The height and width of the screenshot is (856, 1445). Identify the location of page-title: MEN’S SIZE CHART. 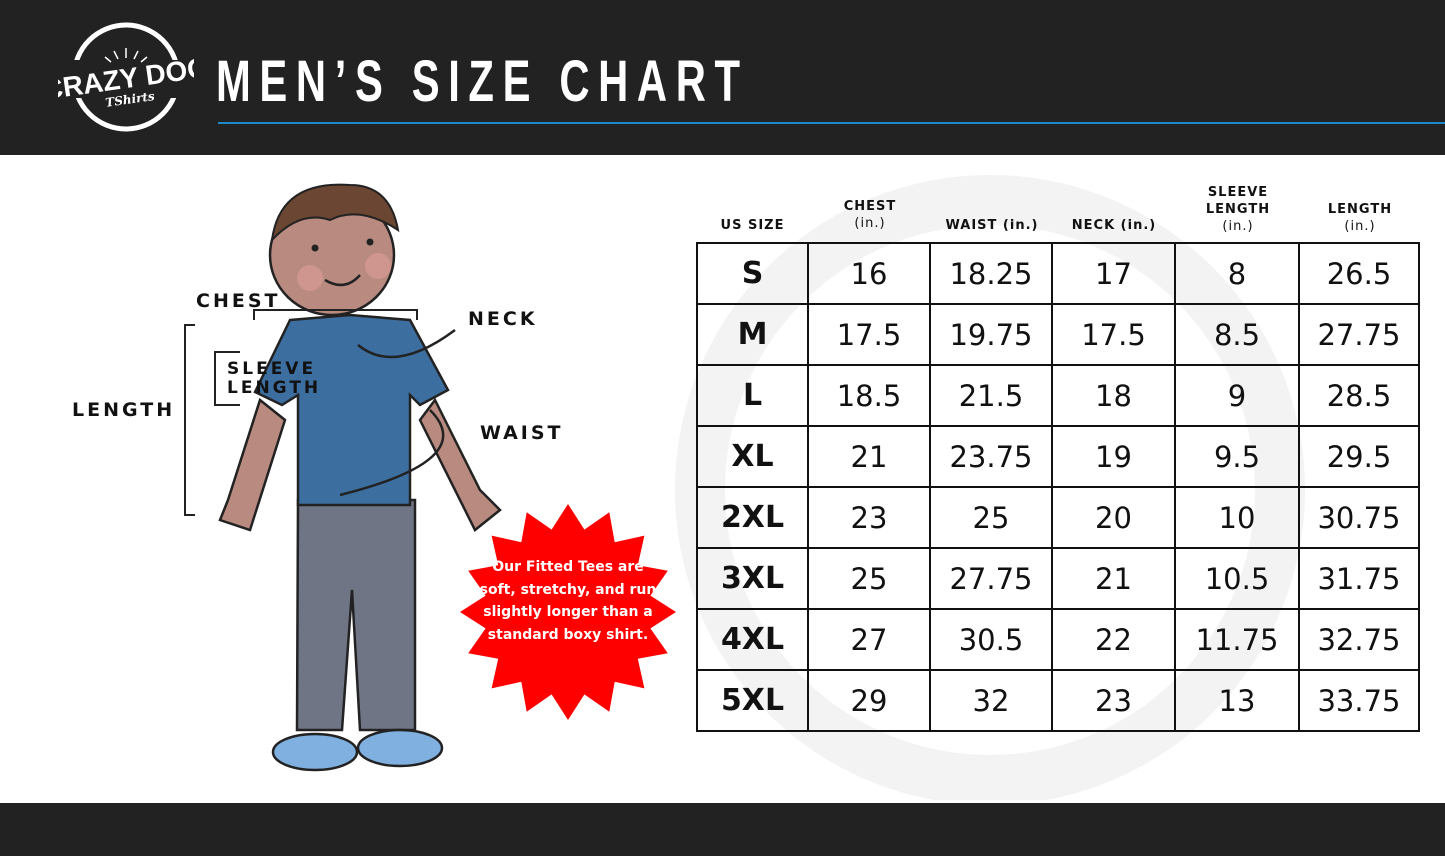
(482, 81).